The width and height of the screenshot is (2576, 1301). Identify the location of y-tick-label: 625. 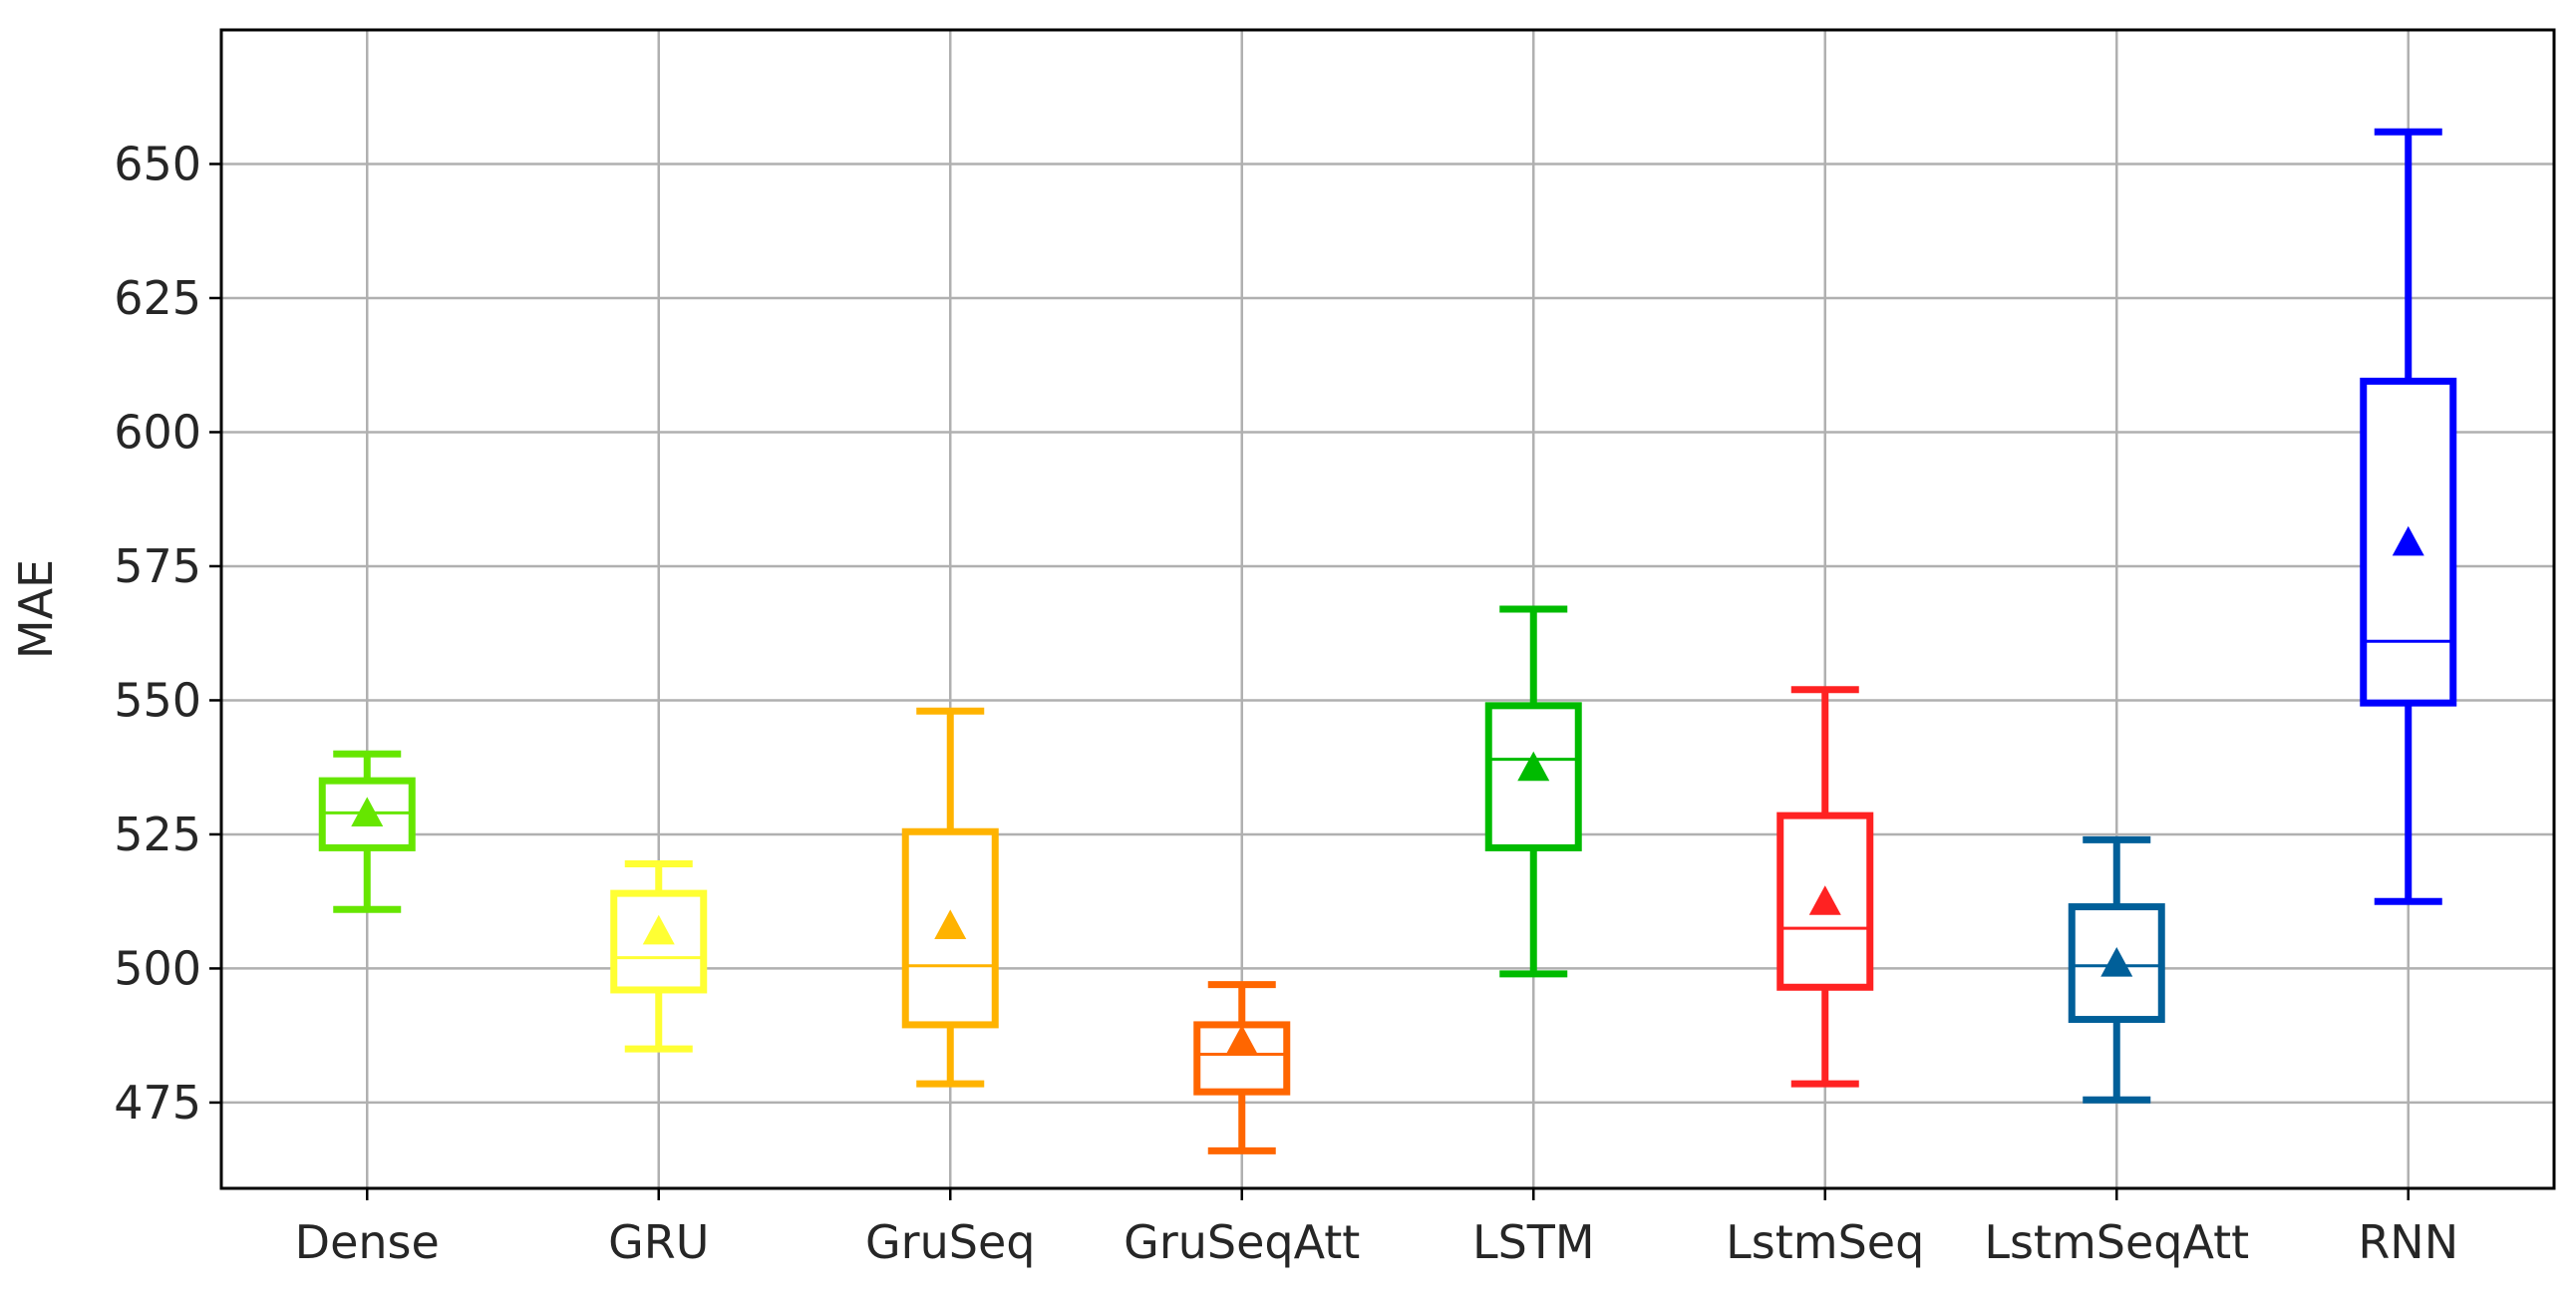
(157, 298).